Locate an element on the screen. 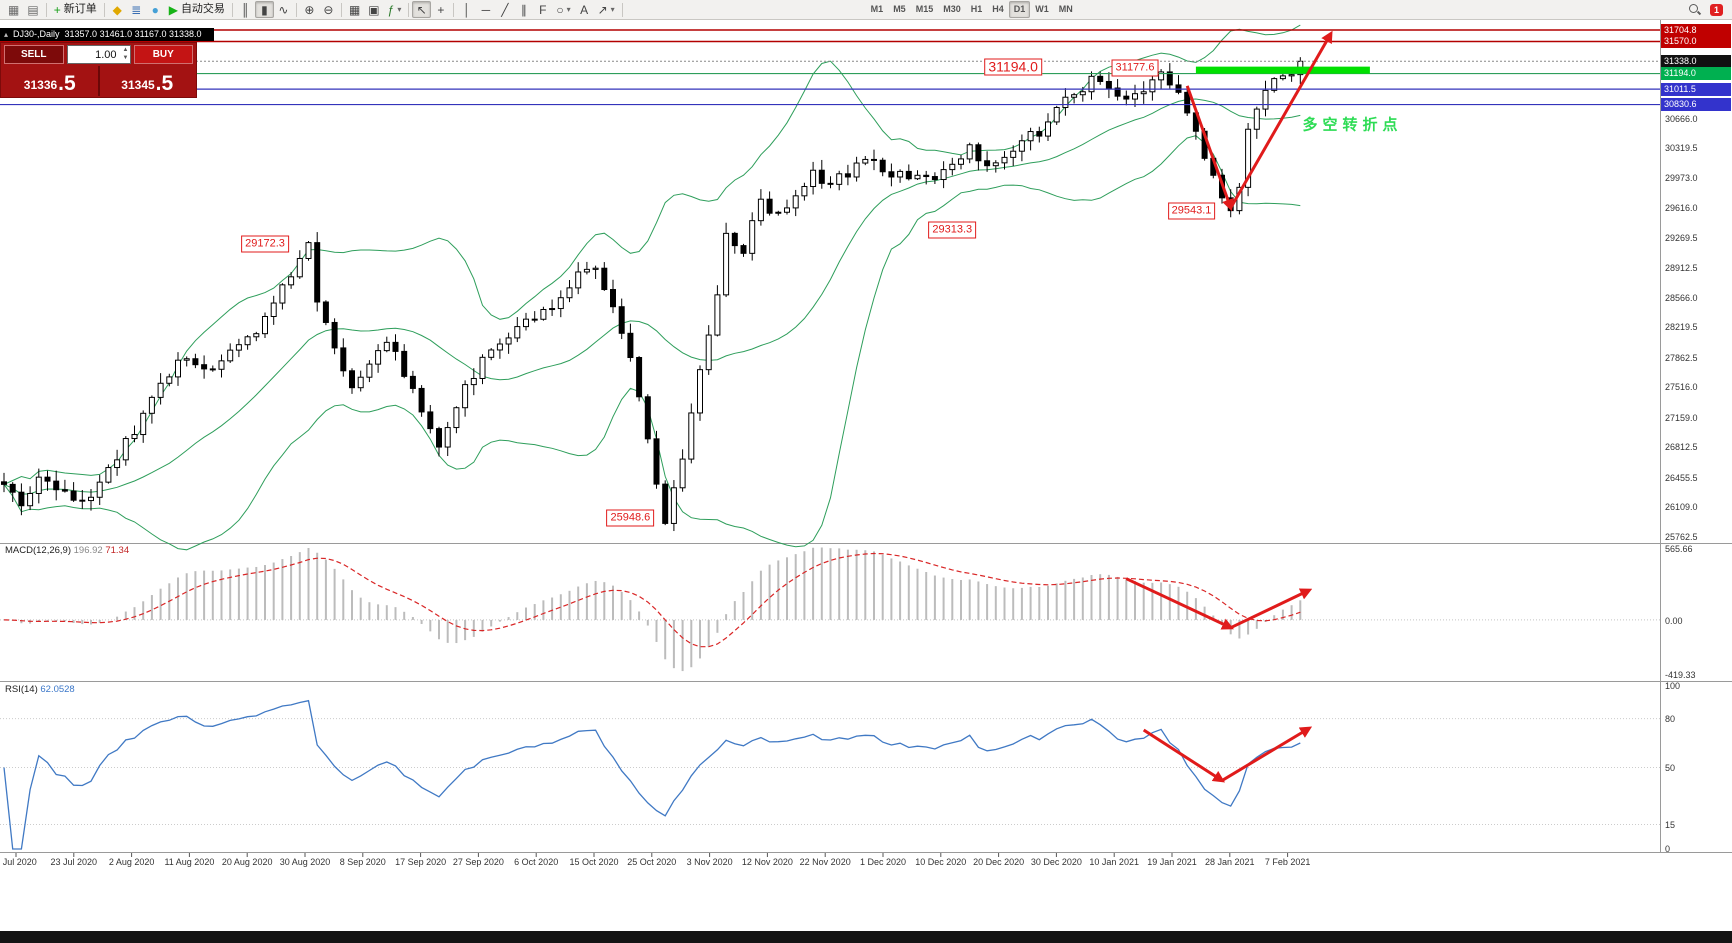 This screenshot has width=1732, height=943. indicators-icon: ƒ is located at coordinates (391, 9).